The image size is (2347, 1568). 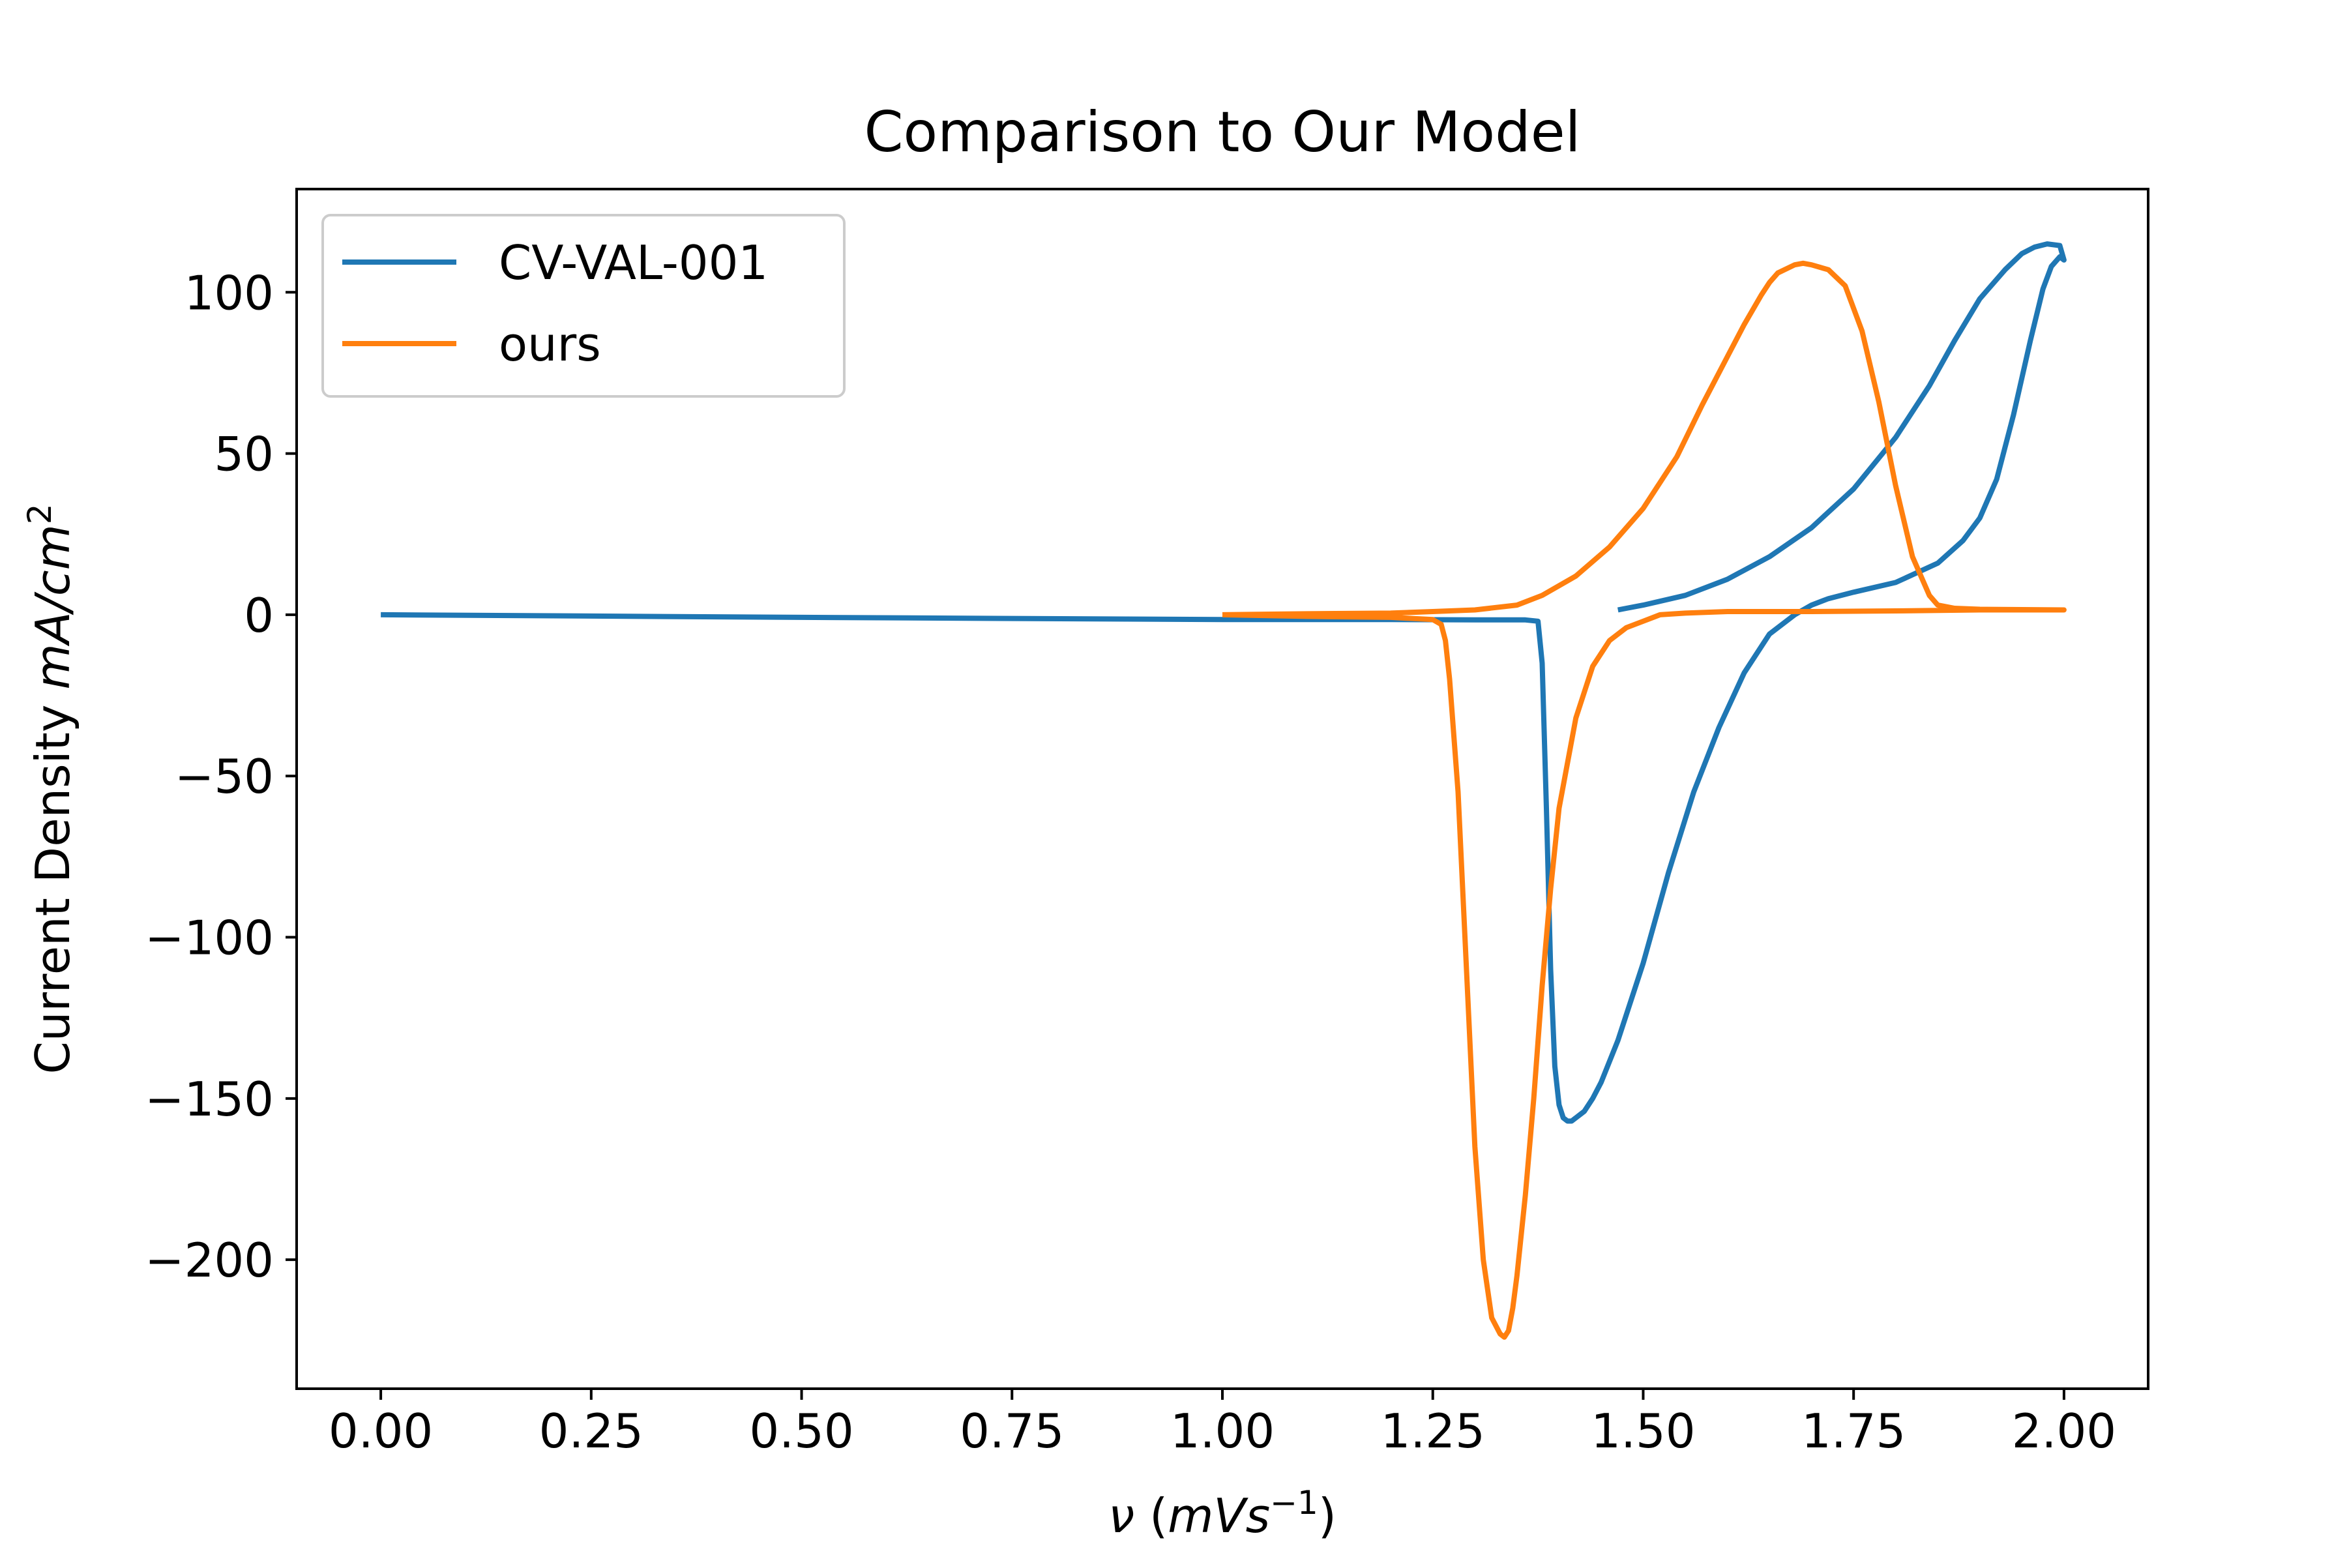 I want to click on x-tick-label: 2.00, so click(x=2064, y=1431).